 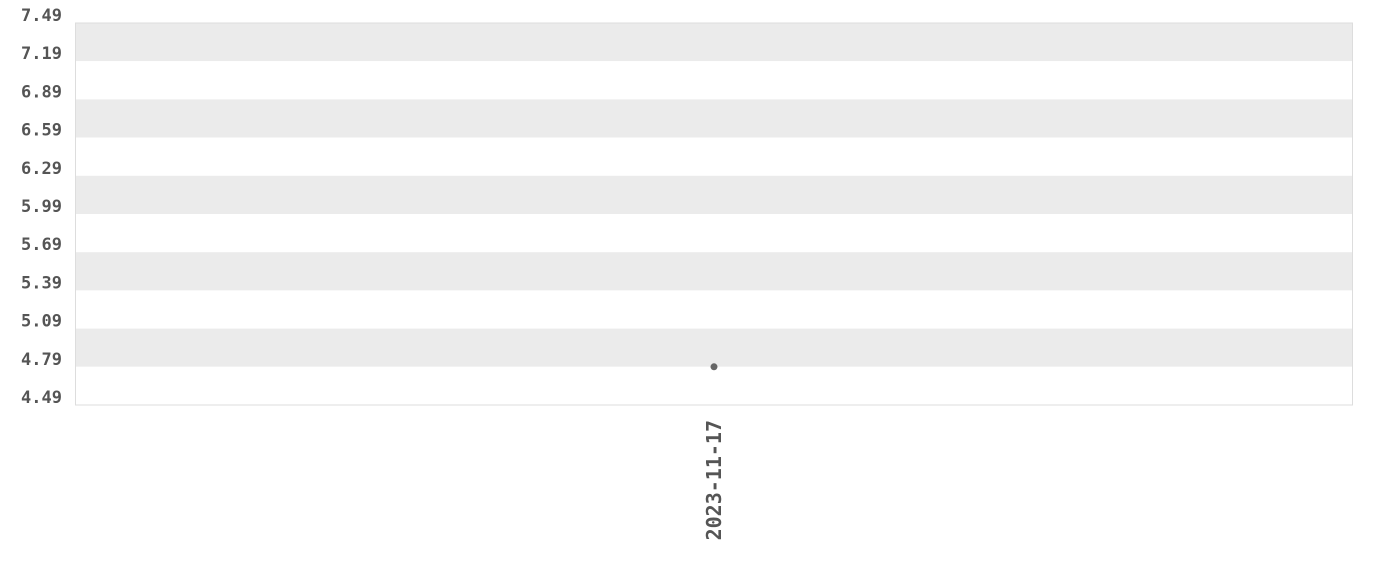 I want to click on y-tick-label: 6.29, so click(x=41, y=169).